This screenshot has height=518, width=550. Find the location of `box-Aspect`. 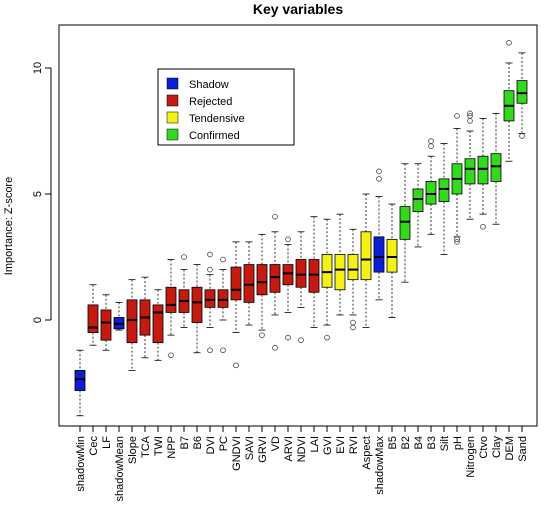

box-Aspect is located at coordinates (366, 260).